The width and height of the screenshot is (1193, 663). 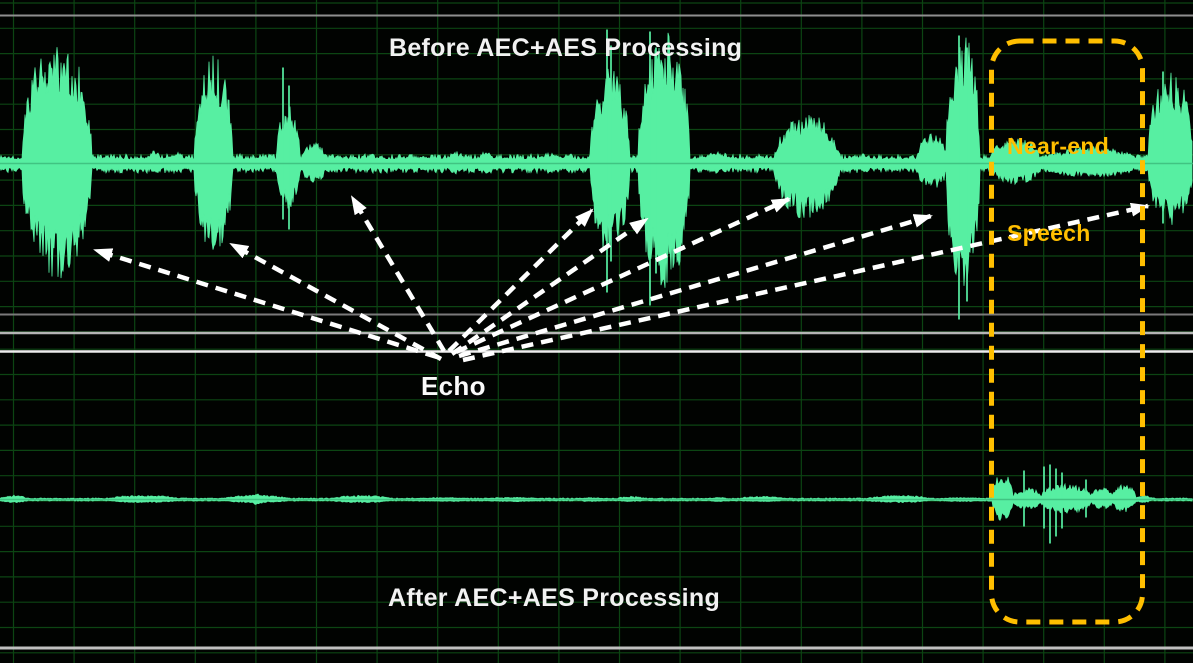 I want to click on near-end-speech-box, so click(x=1067, y=331).